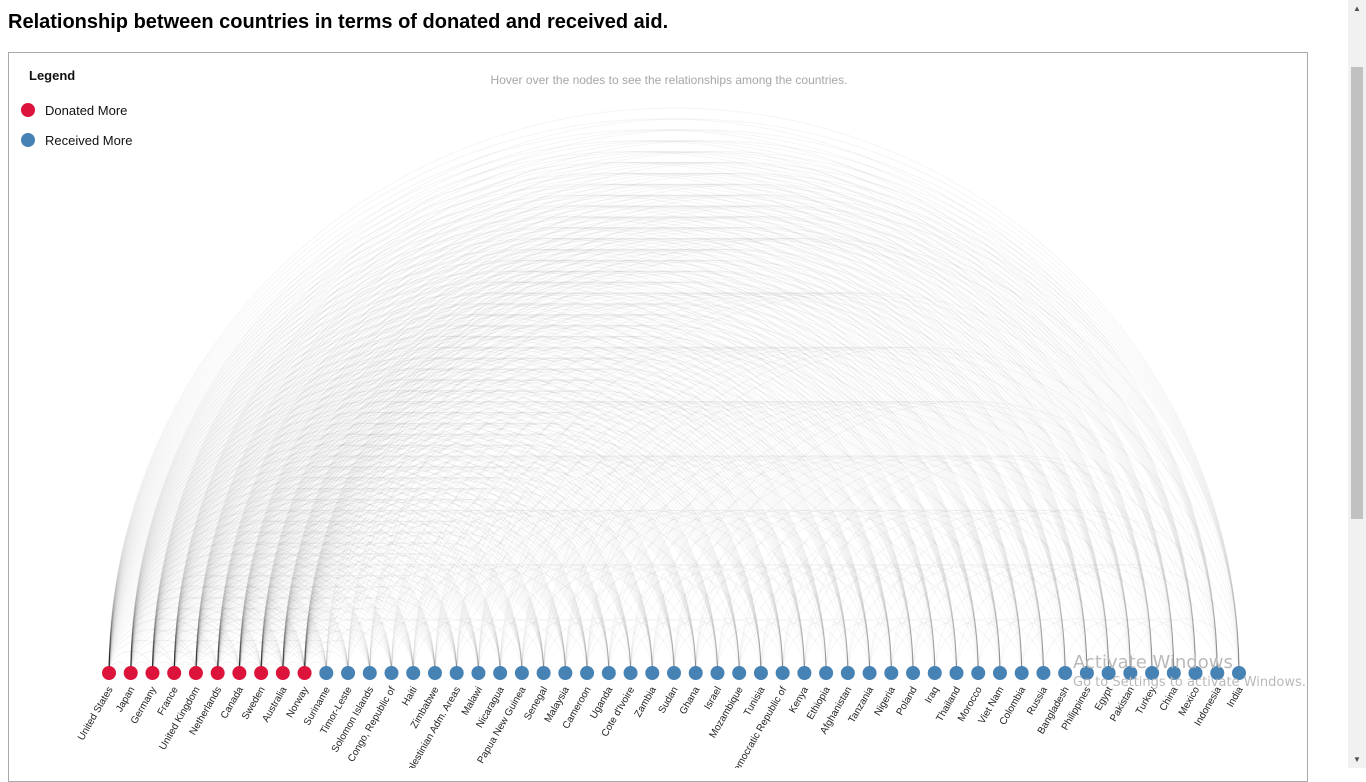  I want to click on node-zambia, so click(652, 673).